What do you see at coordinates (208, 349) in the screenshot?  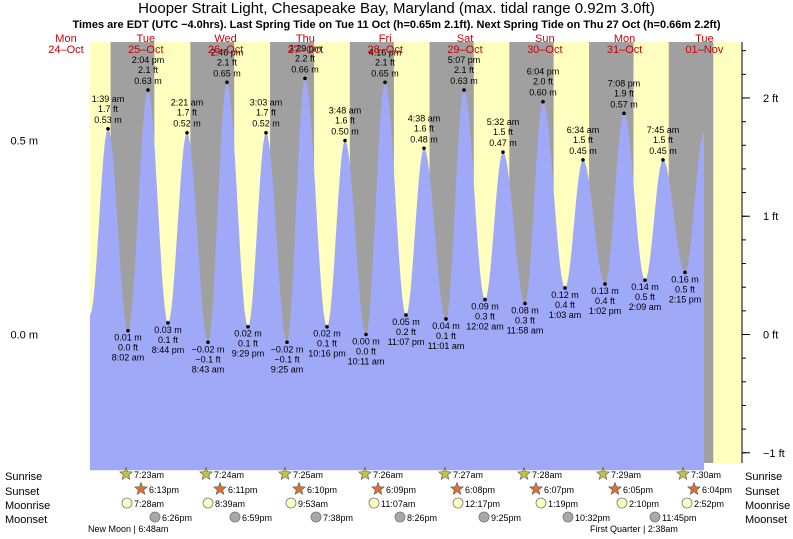 I see `low-tide-metres: −0.02 m` at bounding box center [208, 349].